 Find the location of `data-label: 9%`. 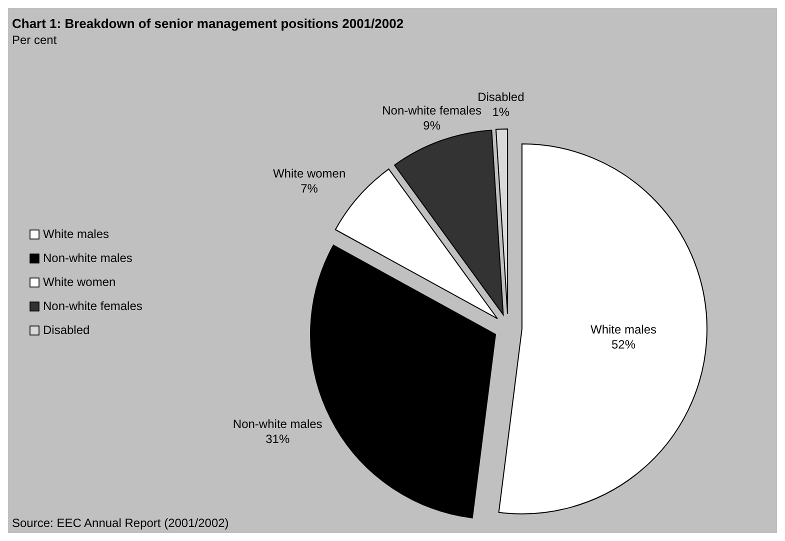

data-label: 9% is located at coordinates (432, 125).